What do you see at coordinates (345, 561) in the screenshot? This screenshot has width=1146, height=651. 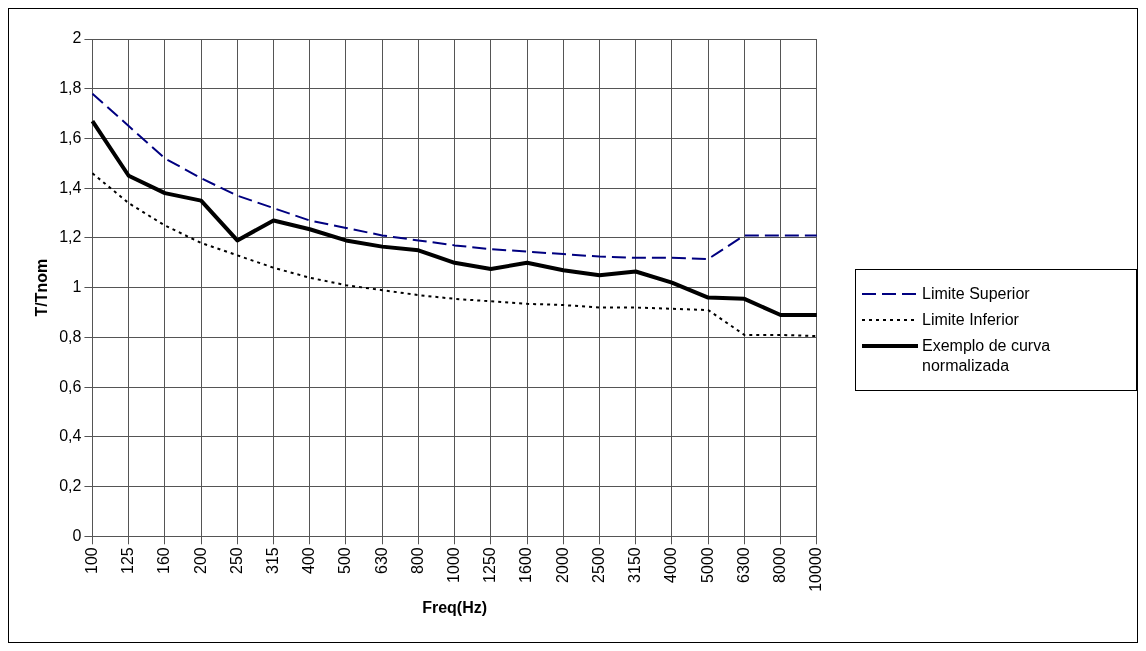 I see `x-tick-label: 500` at bounding box center [345, 561].